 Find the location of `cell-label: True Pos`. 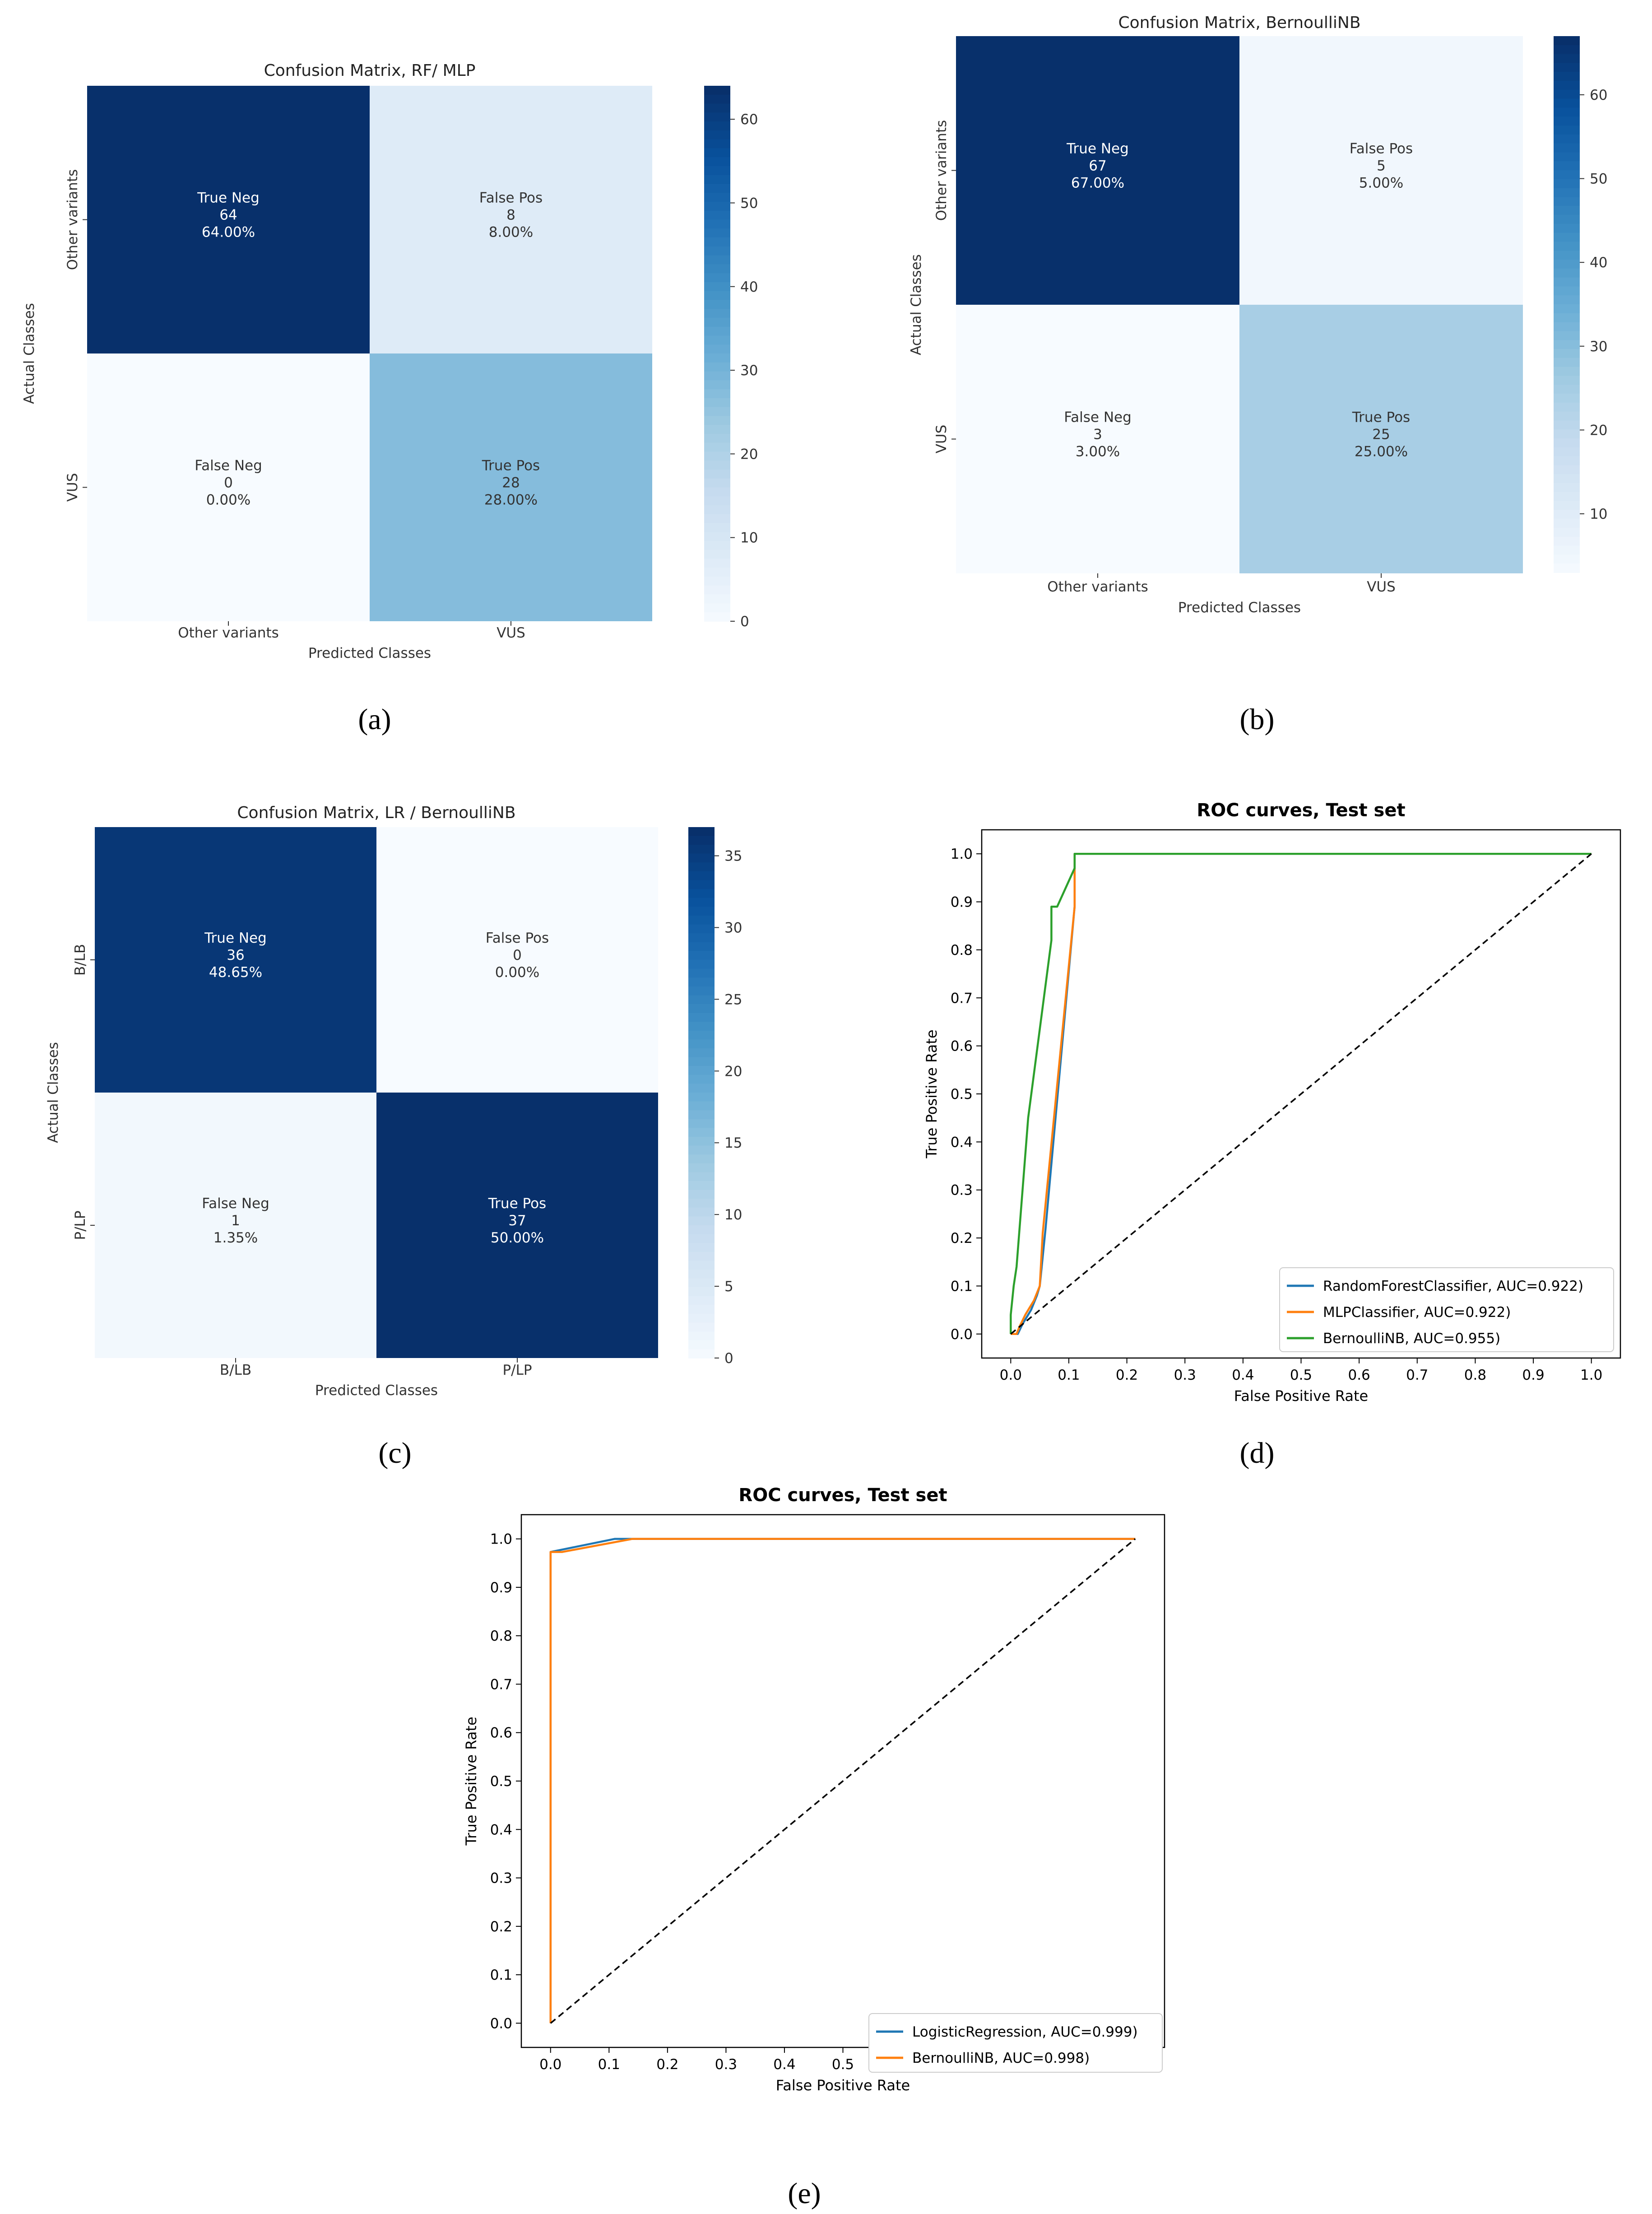

cell-label: True Pos is located at coordinates (1381, 418).